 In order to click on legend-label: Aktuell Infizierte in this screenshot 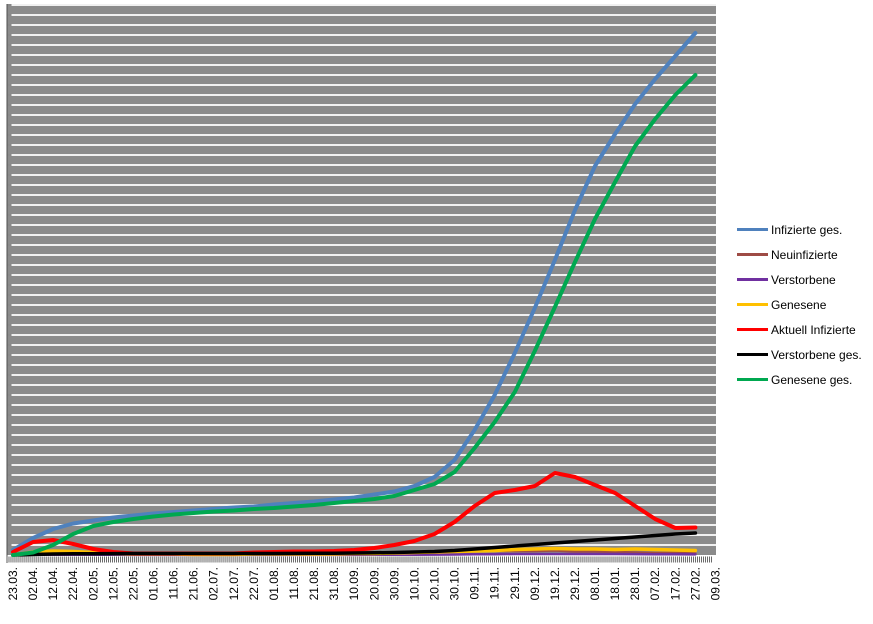, I will do `click(813, 329)`.